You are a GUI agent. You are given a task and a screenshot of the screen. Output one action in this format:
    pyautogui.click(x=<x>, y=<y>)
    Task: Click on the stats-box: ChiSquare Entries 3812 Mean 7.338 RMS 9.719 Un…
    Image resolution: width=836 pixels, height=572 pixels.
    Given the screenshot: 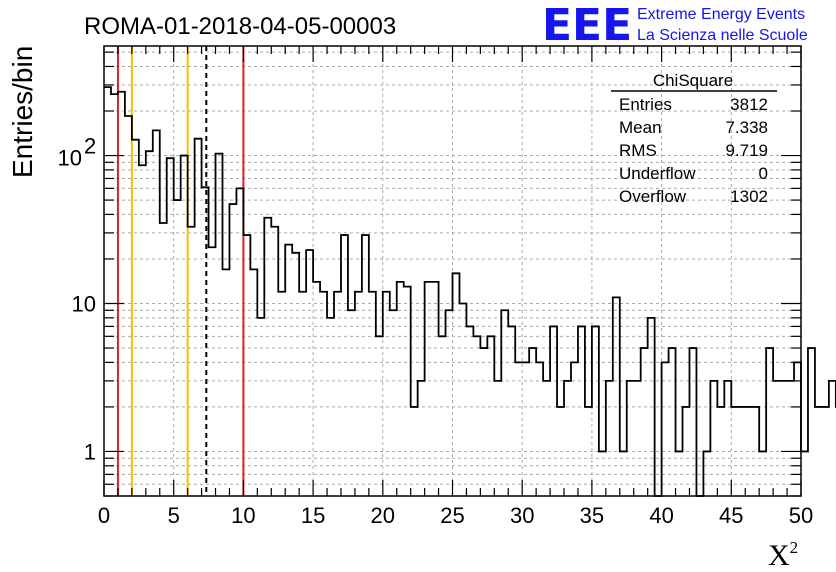 What is the action you would take?
    pyautogui.click(x=694, y=138)
    